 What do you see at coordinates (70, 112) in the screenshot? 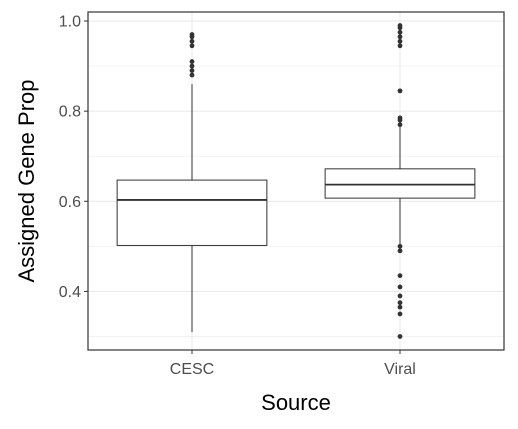
I see `y-tick-label: 0.8` at bounding box center [70, 112].